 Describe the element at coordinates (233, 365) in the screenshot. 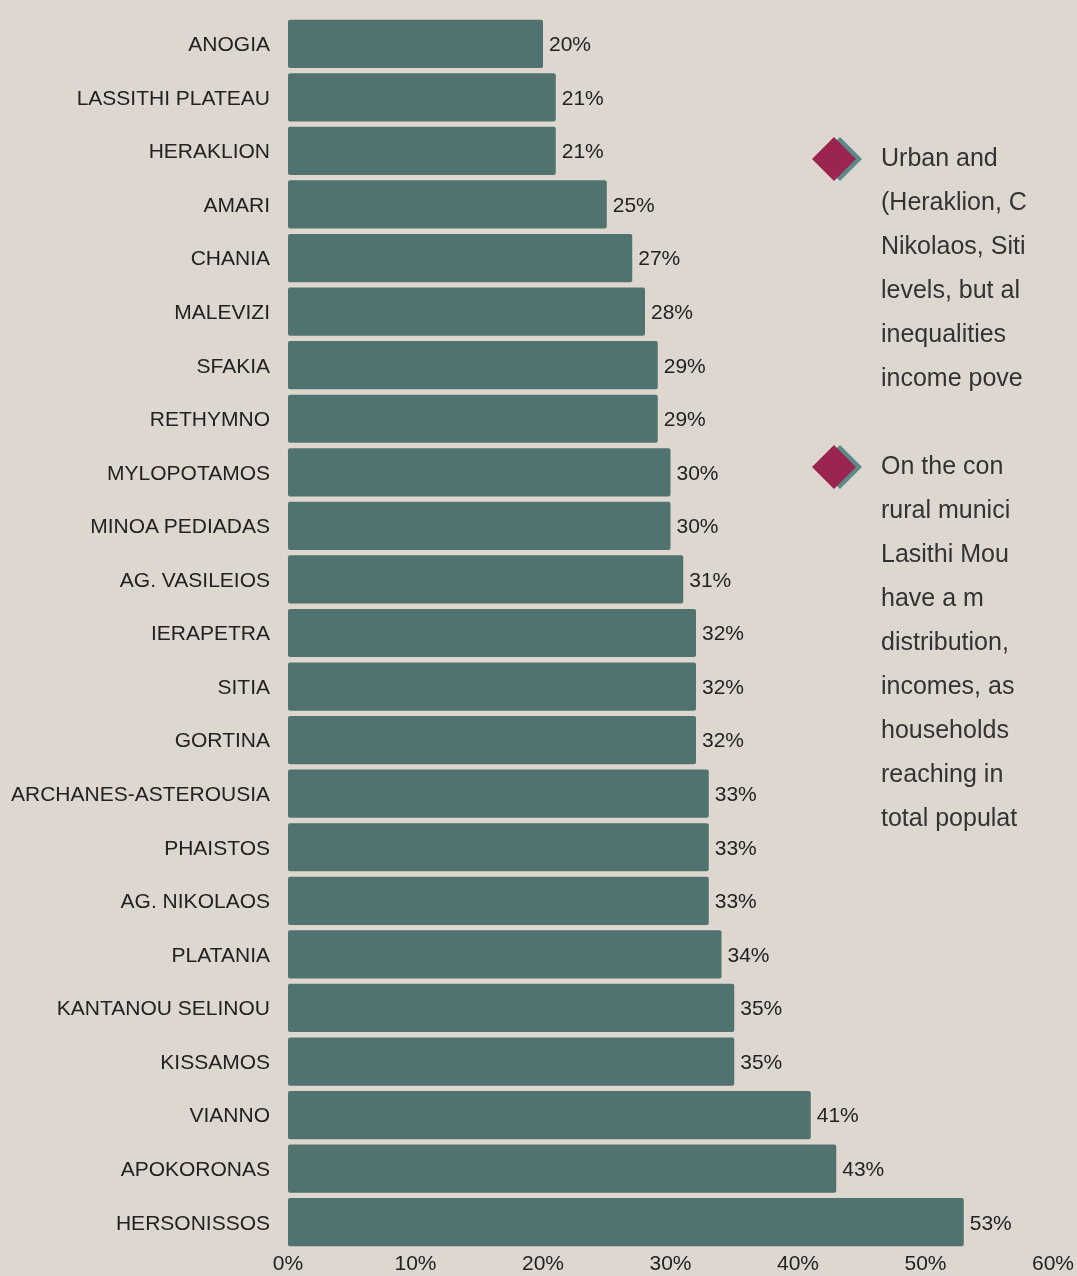

I see `y-tick-label: SFAKIA` at that location.